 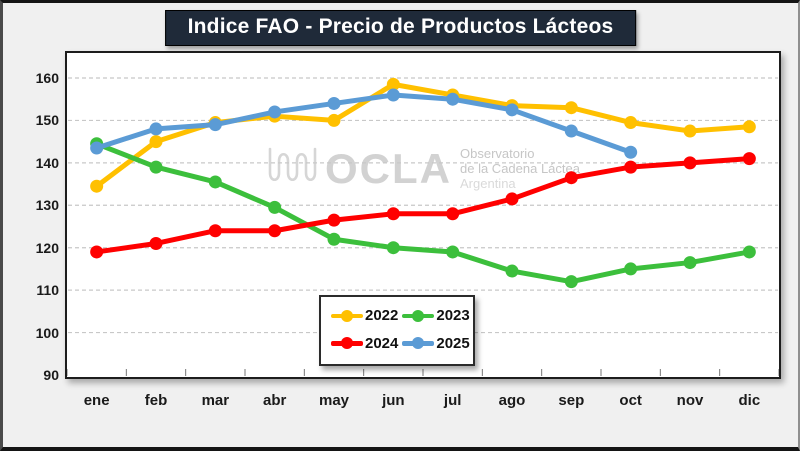 What do you see at coordinates (215, 400) in the screenshot?
I see `x-axis-label: mar` at bounding box center [215, 400].